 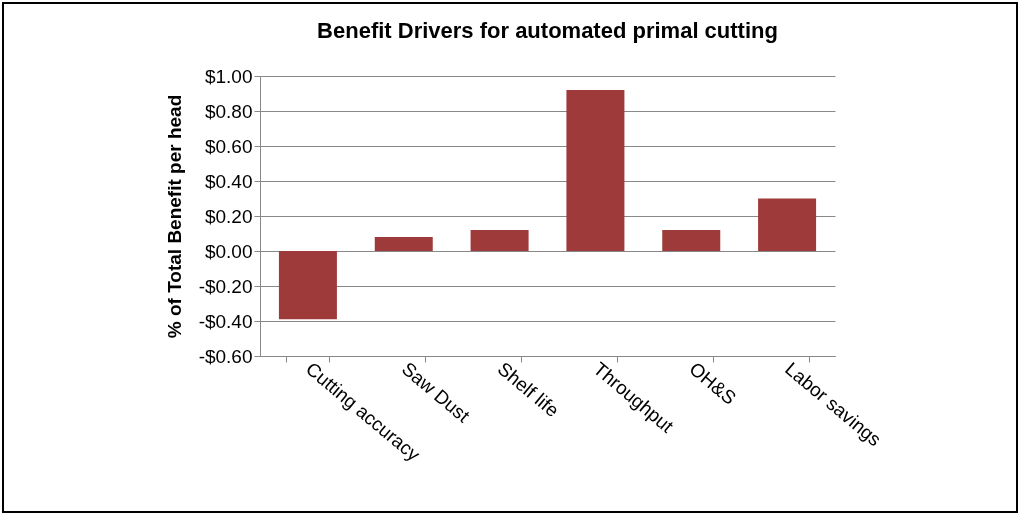 I want to click on y-tick-label: $0.80, so click(x=228, y=111).